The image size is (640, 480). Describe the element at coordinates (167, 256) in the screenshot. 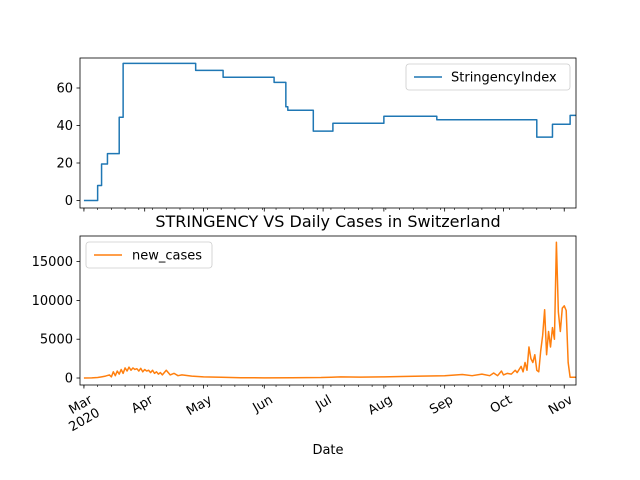

I see `bottom-legend-label: new_cases` at that location.